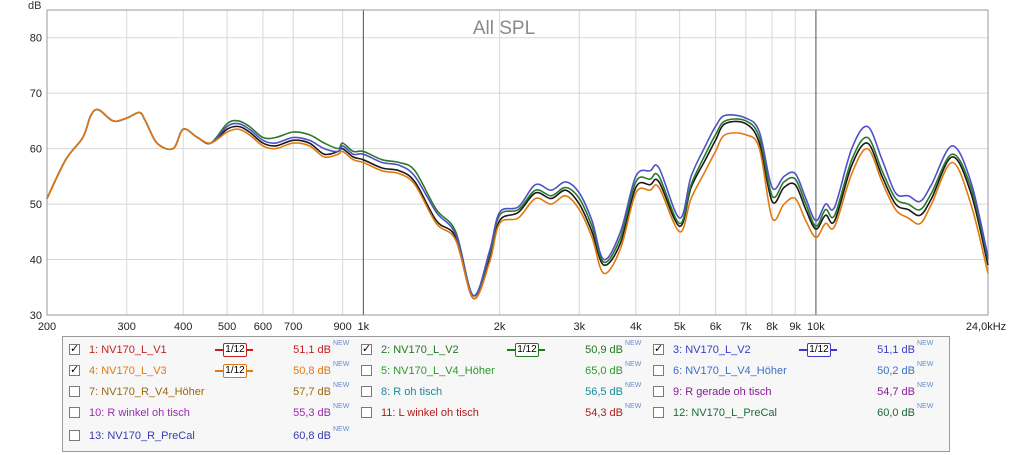 Image resolution: width=1009 pixels, height=455 pixels. What do you see at coordinates (430, 413) in the screenshot?
I see `legend-label: 11: L winkel oh tisch` at bounding box center [430, 413].